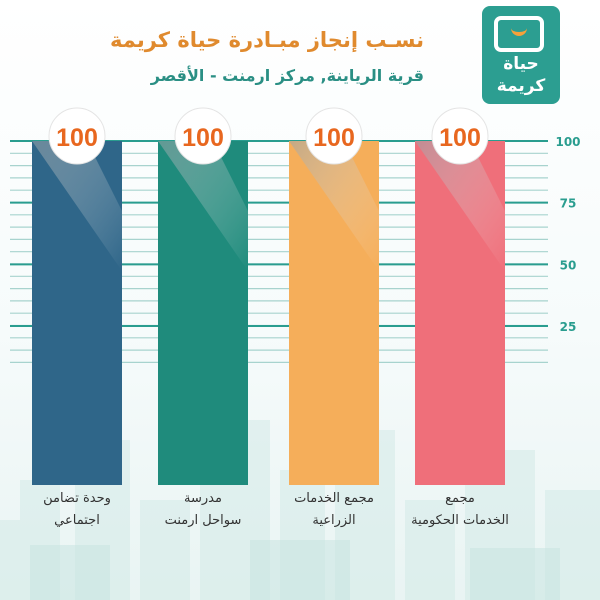  I want to click on category-label: مدرسة سواحل ارمنت, so click(203, 510).